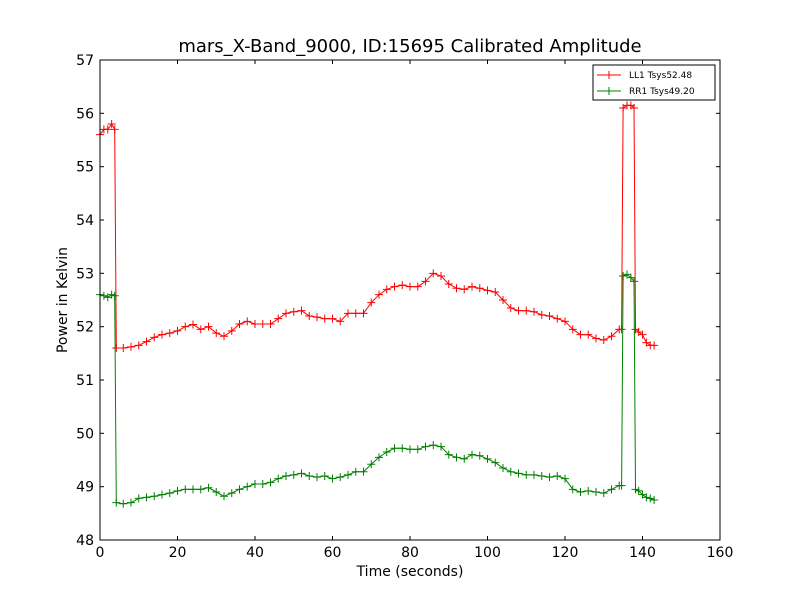  Describe the element at coordinates (85, 168) in the screenshot. I see `y-tick-label-7: 55` at that location.